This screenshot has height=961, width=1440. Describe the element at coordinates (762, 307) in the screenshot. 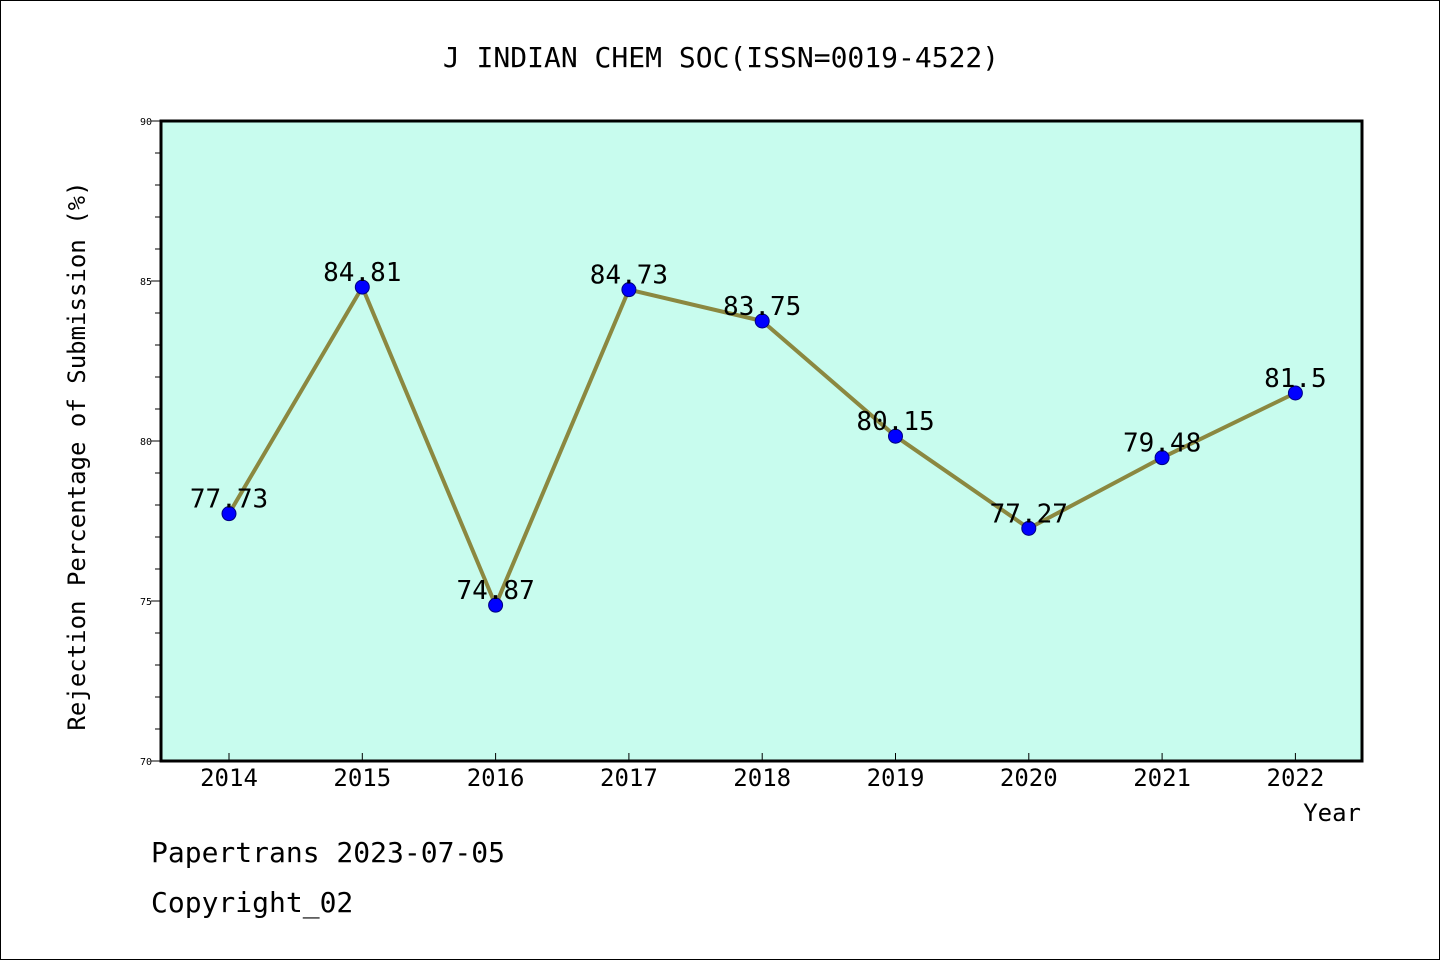

I see `data-label: 83.75` at that location.